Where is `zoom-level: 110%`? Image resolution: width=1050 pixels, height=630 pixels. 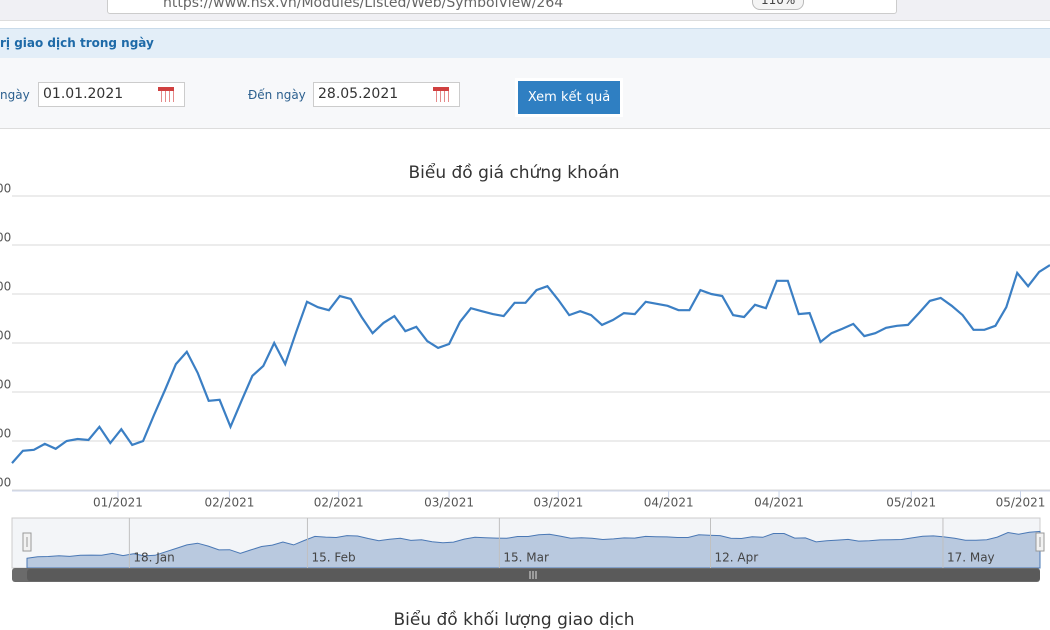 zoom-level: 110% is located at coordinates (778, 5).